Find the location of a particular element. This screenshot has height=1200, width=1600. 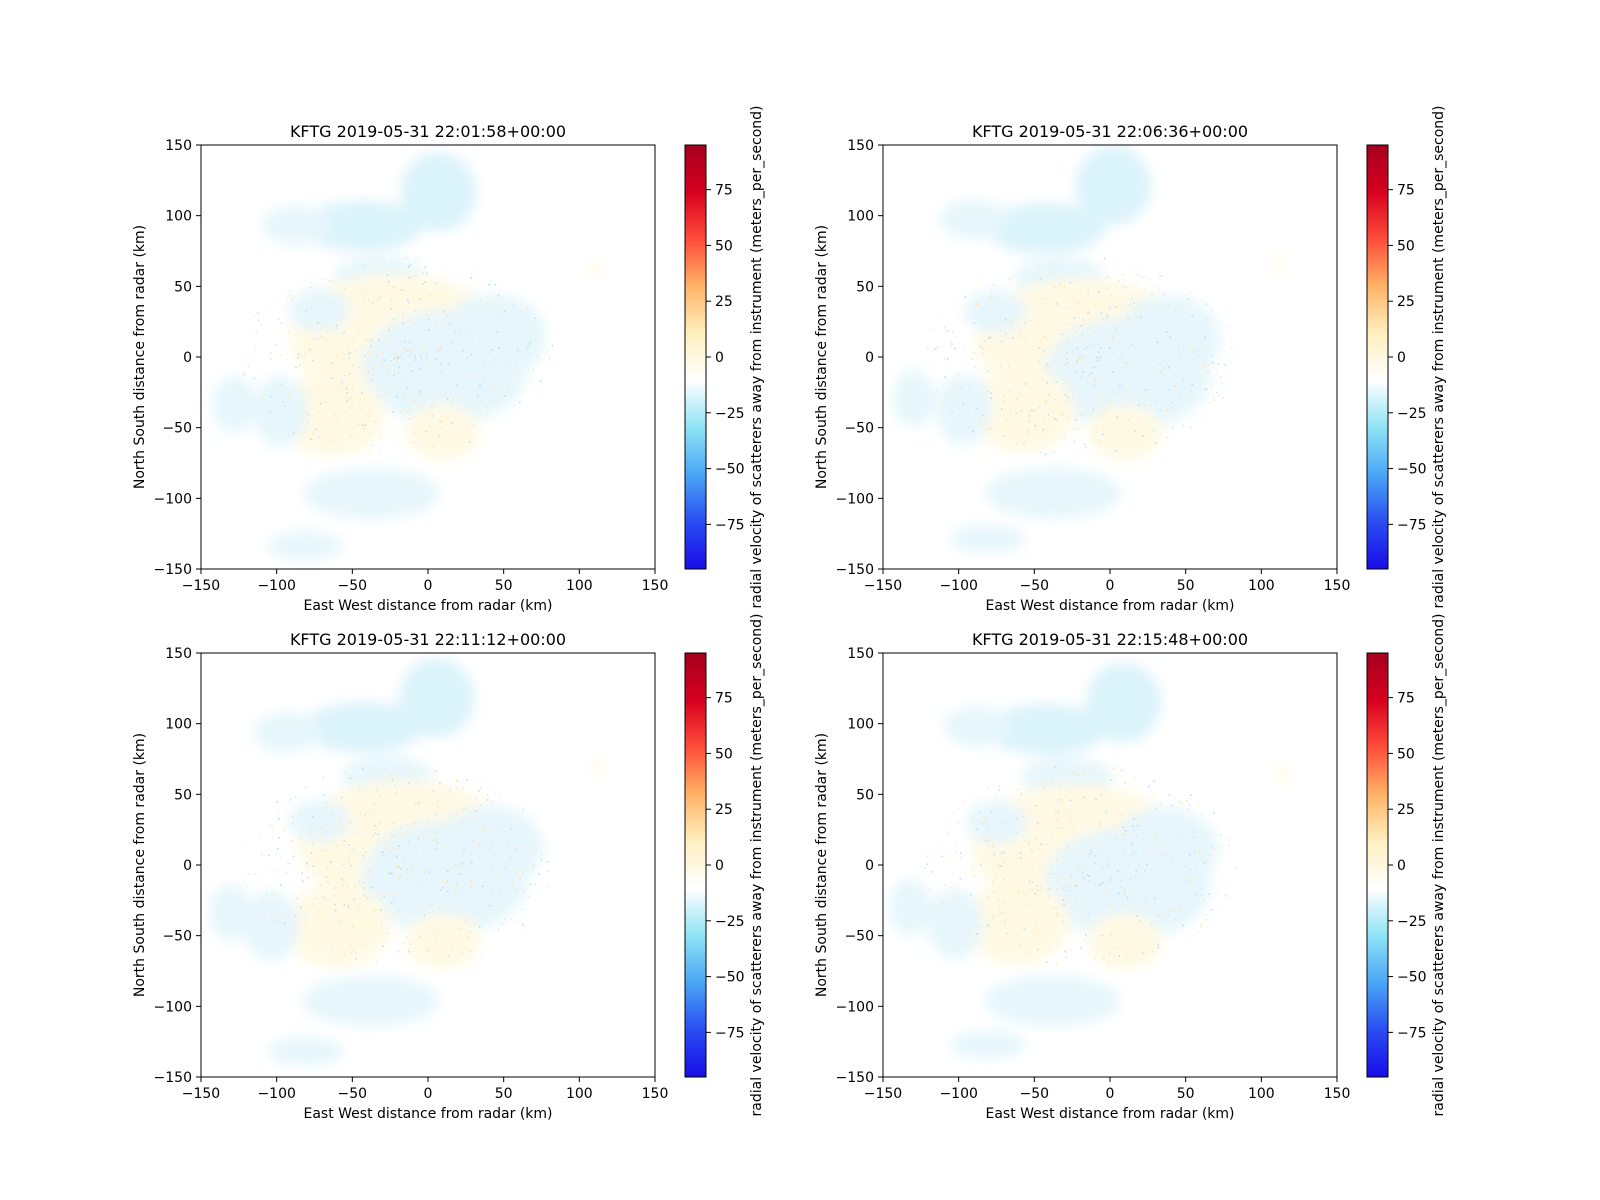

y-tick-label: 150 is located at coordinates (860, 654).